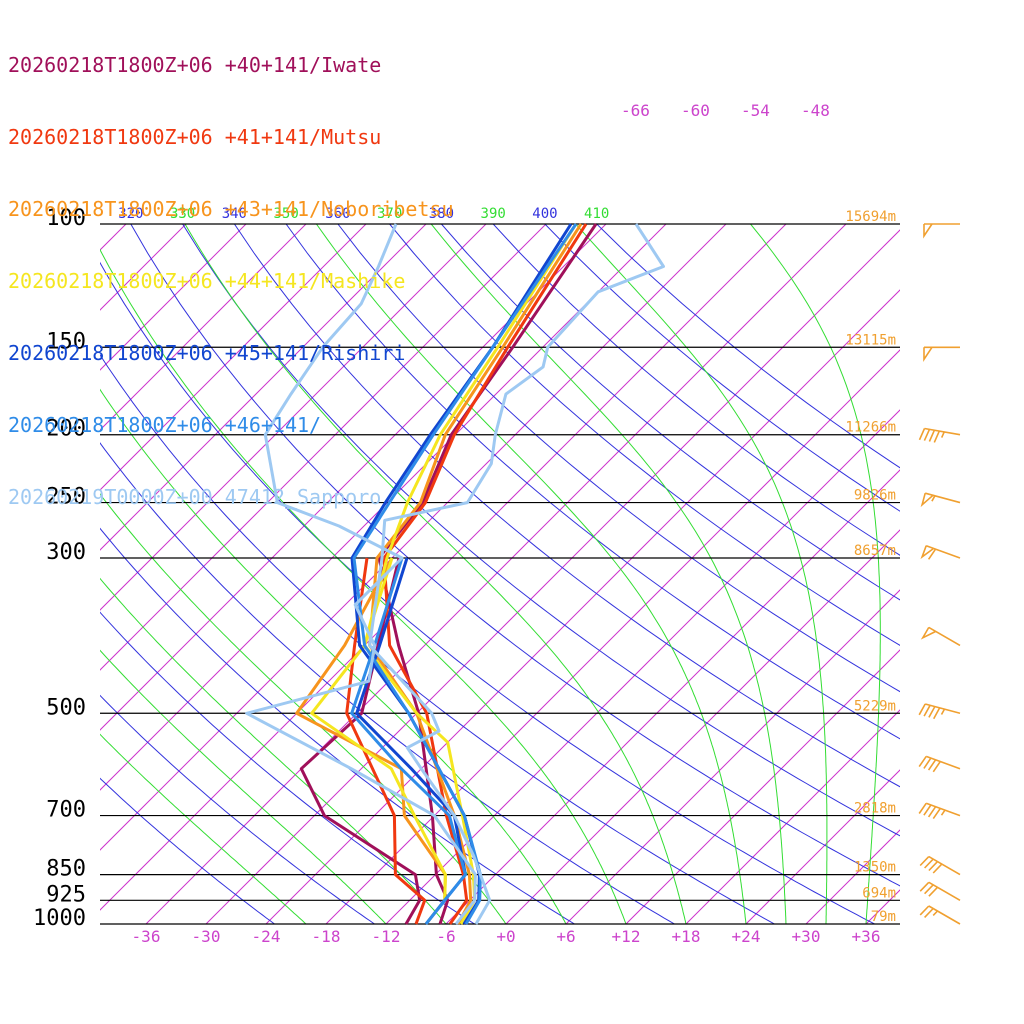  What do you see at coordinates (939, 574) in the screenshot?
I see `wind-barbs` at bounding box center [939, 574].